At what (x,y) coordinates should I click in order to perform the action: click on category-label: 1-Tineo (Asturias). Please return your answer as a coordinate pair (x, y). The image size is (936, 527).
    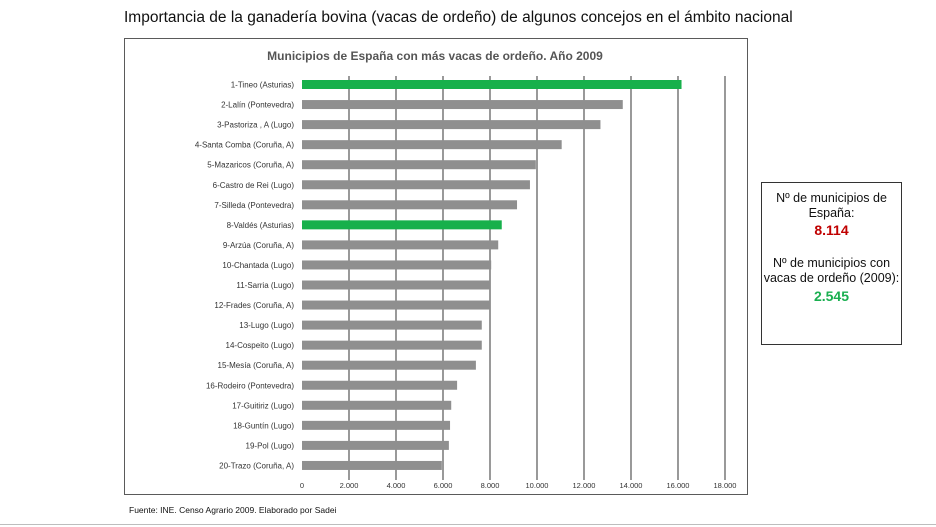
    Looking at the image, I should click on (263, 85).